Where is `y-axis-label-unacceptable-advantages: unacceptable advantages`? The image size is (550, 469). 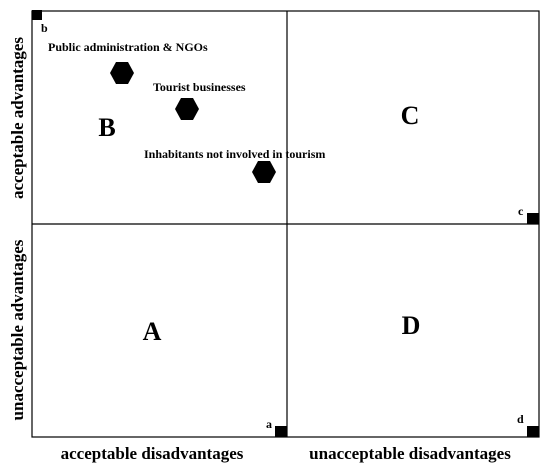
y-axis-label-unacceptable-advantages: unacceptable advantages is located at coordinates (17, 329).